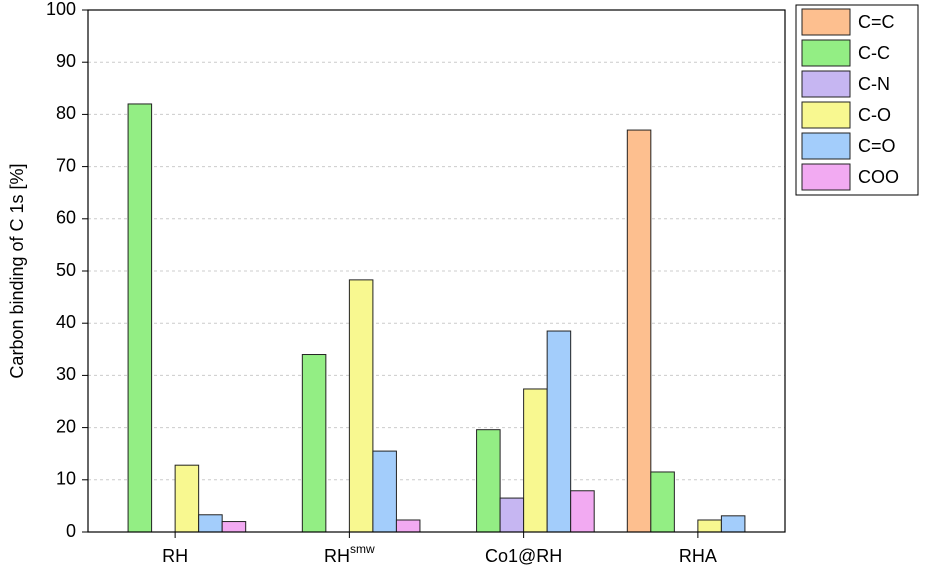 The height and width of the screenshot is (576, 930). What do you see at coordinates (362, 549) in the screenshot?
I see `category-superscript: smw` at bounding box center [362, 549].